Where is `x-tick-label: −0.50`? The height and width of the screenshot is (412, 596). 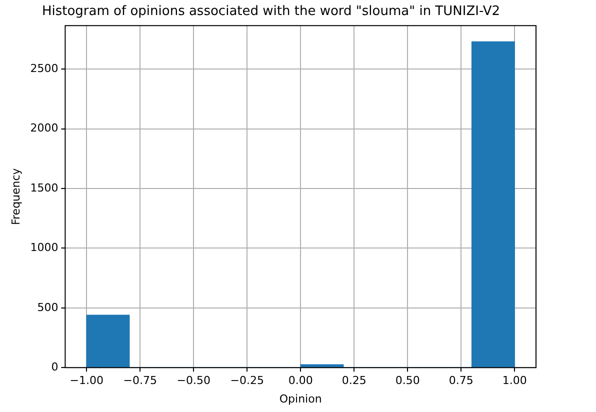 x-tick-label: −0.50 is located at coordinates (193, 381).